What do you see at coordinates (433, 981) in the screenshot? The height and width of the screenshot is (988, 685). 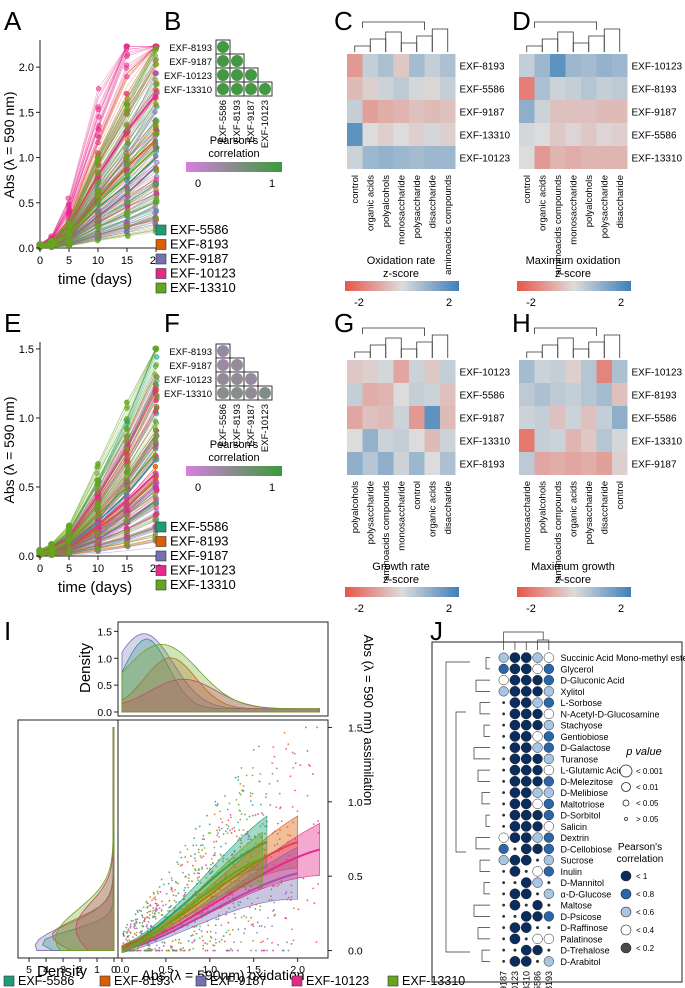 I see `legend-label: EXF-13310` at bounding box center [433, 981].